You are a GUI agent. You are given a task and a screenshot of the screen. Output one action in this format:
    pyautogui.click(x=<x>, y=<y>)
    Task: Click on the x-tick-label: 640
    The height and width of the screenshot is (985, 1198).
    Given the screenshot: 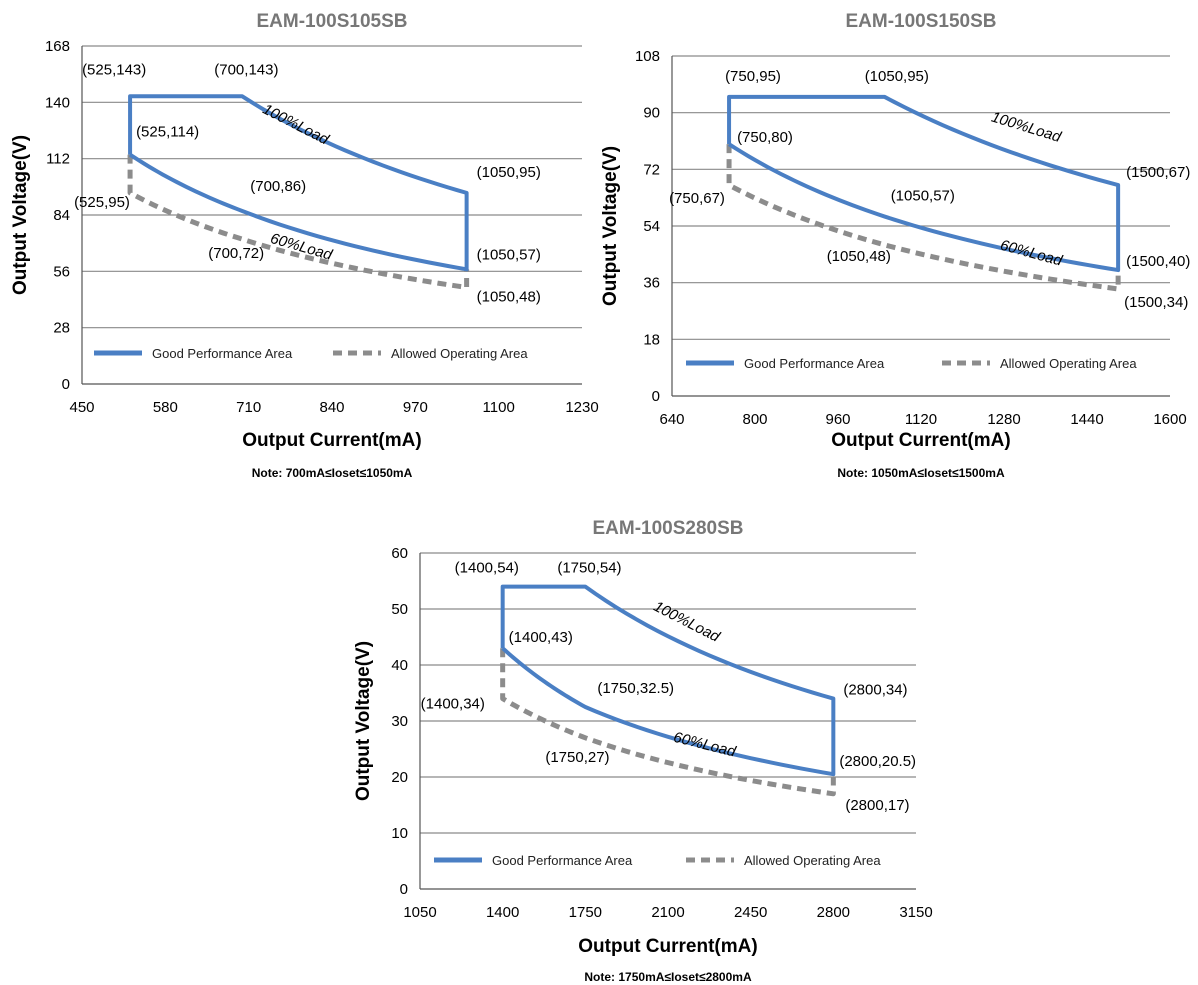 What is the action you would take?
    pyautogui.click(x=671, y=419)
    